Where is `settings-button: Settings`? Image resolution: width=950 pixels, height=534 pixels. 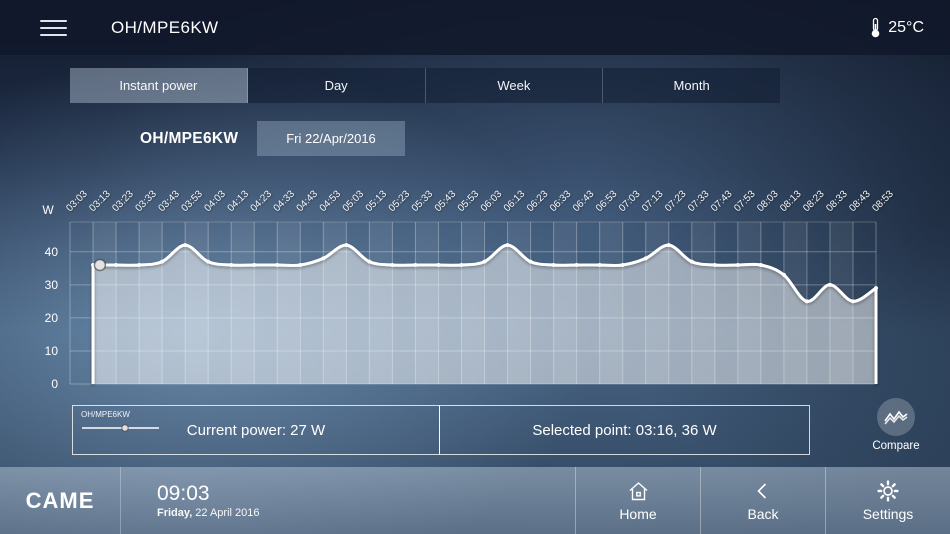
settings-button: Settings is located at coordinates (887, 500).